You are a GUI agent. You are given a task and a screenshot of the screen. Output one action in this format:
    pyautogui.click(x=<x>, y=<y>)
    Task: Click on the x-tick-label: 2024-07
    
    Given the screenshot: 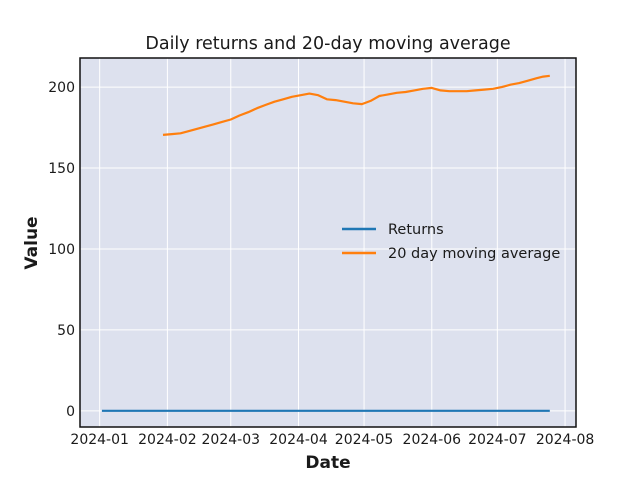 What is the action you would take?
    pyautogui.click(x=497, y=440)
    